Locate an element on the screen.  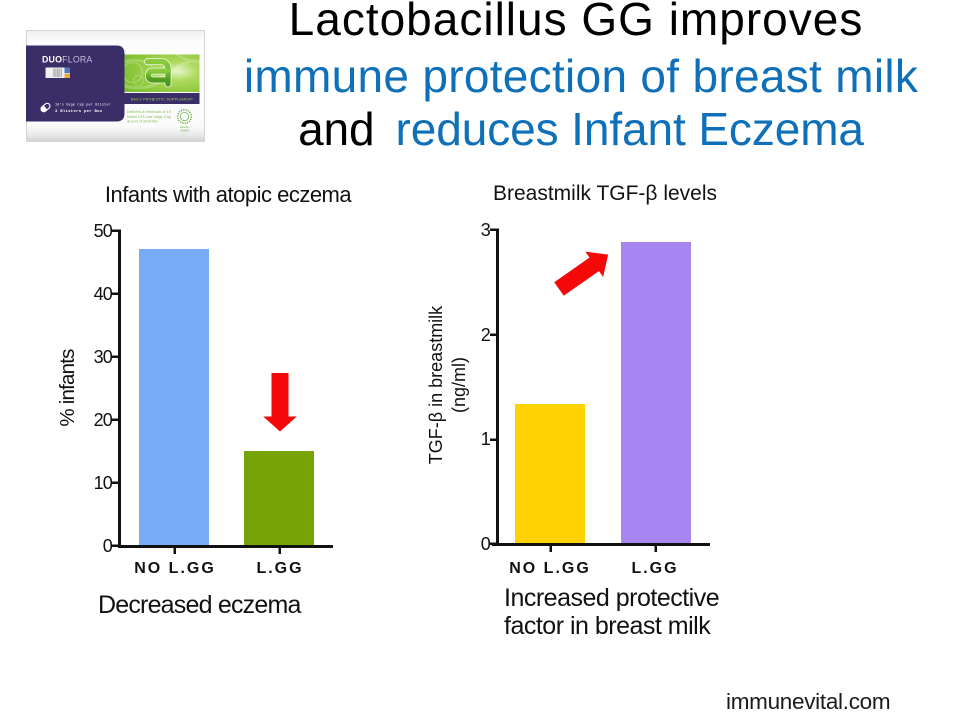
svg-text: DAILY PROBIOTIC SUPPLEMENT is located at coordinates (162, 99).